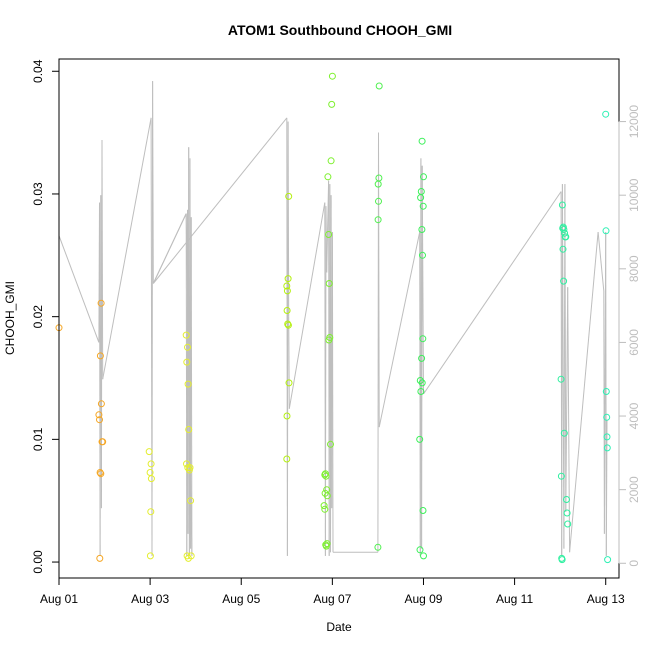  What do you see at coordinates (634, 563) in the screenshot?
I see `y2-tick-label: 0` at bounding box center [634, 563].